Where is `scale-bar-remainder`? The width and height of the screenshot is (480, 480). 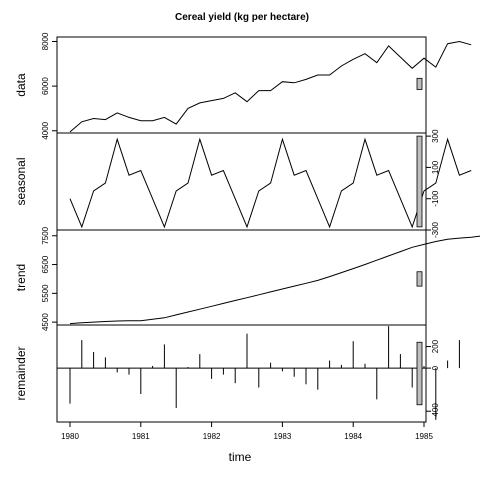 scale-bar-remainder is located at coordinates (419, 373).